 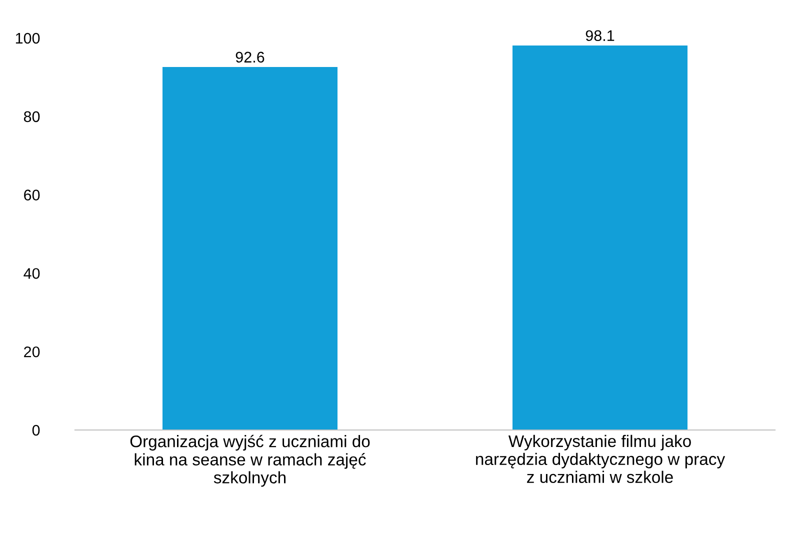 I want to click on x-tick-label: Wykorzystanie filmu jako narzędzia dydaktycznego w pracy z uczniami w szkole, so click(x=601, y=459).